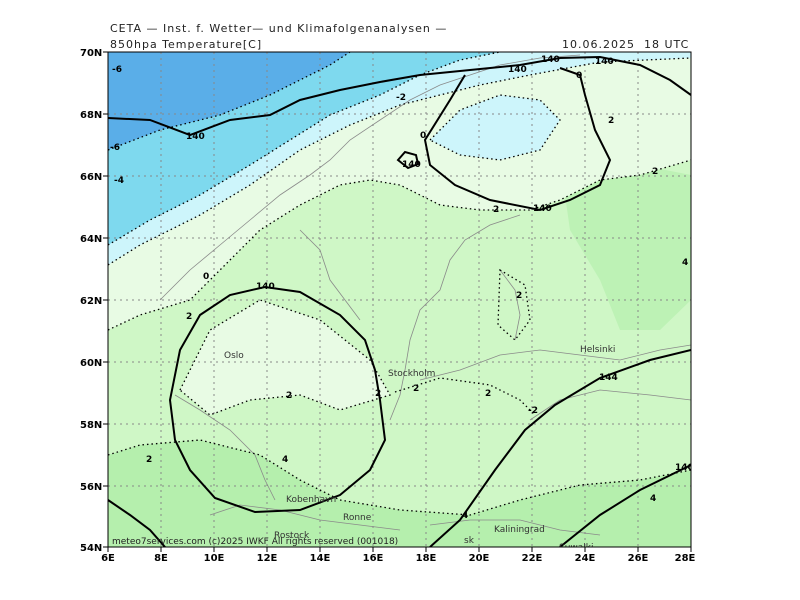 Image resolution: width=800 pixels, height=600 pixels. What do you see at coordinates (320, 558) in the screenshot?
I see `lon-label: 14E` at bounding box center [320, 558].